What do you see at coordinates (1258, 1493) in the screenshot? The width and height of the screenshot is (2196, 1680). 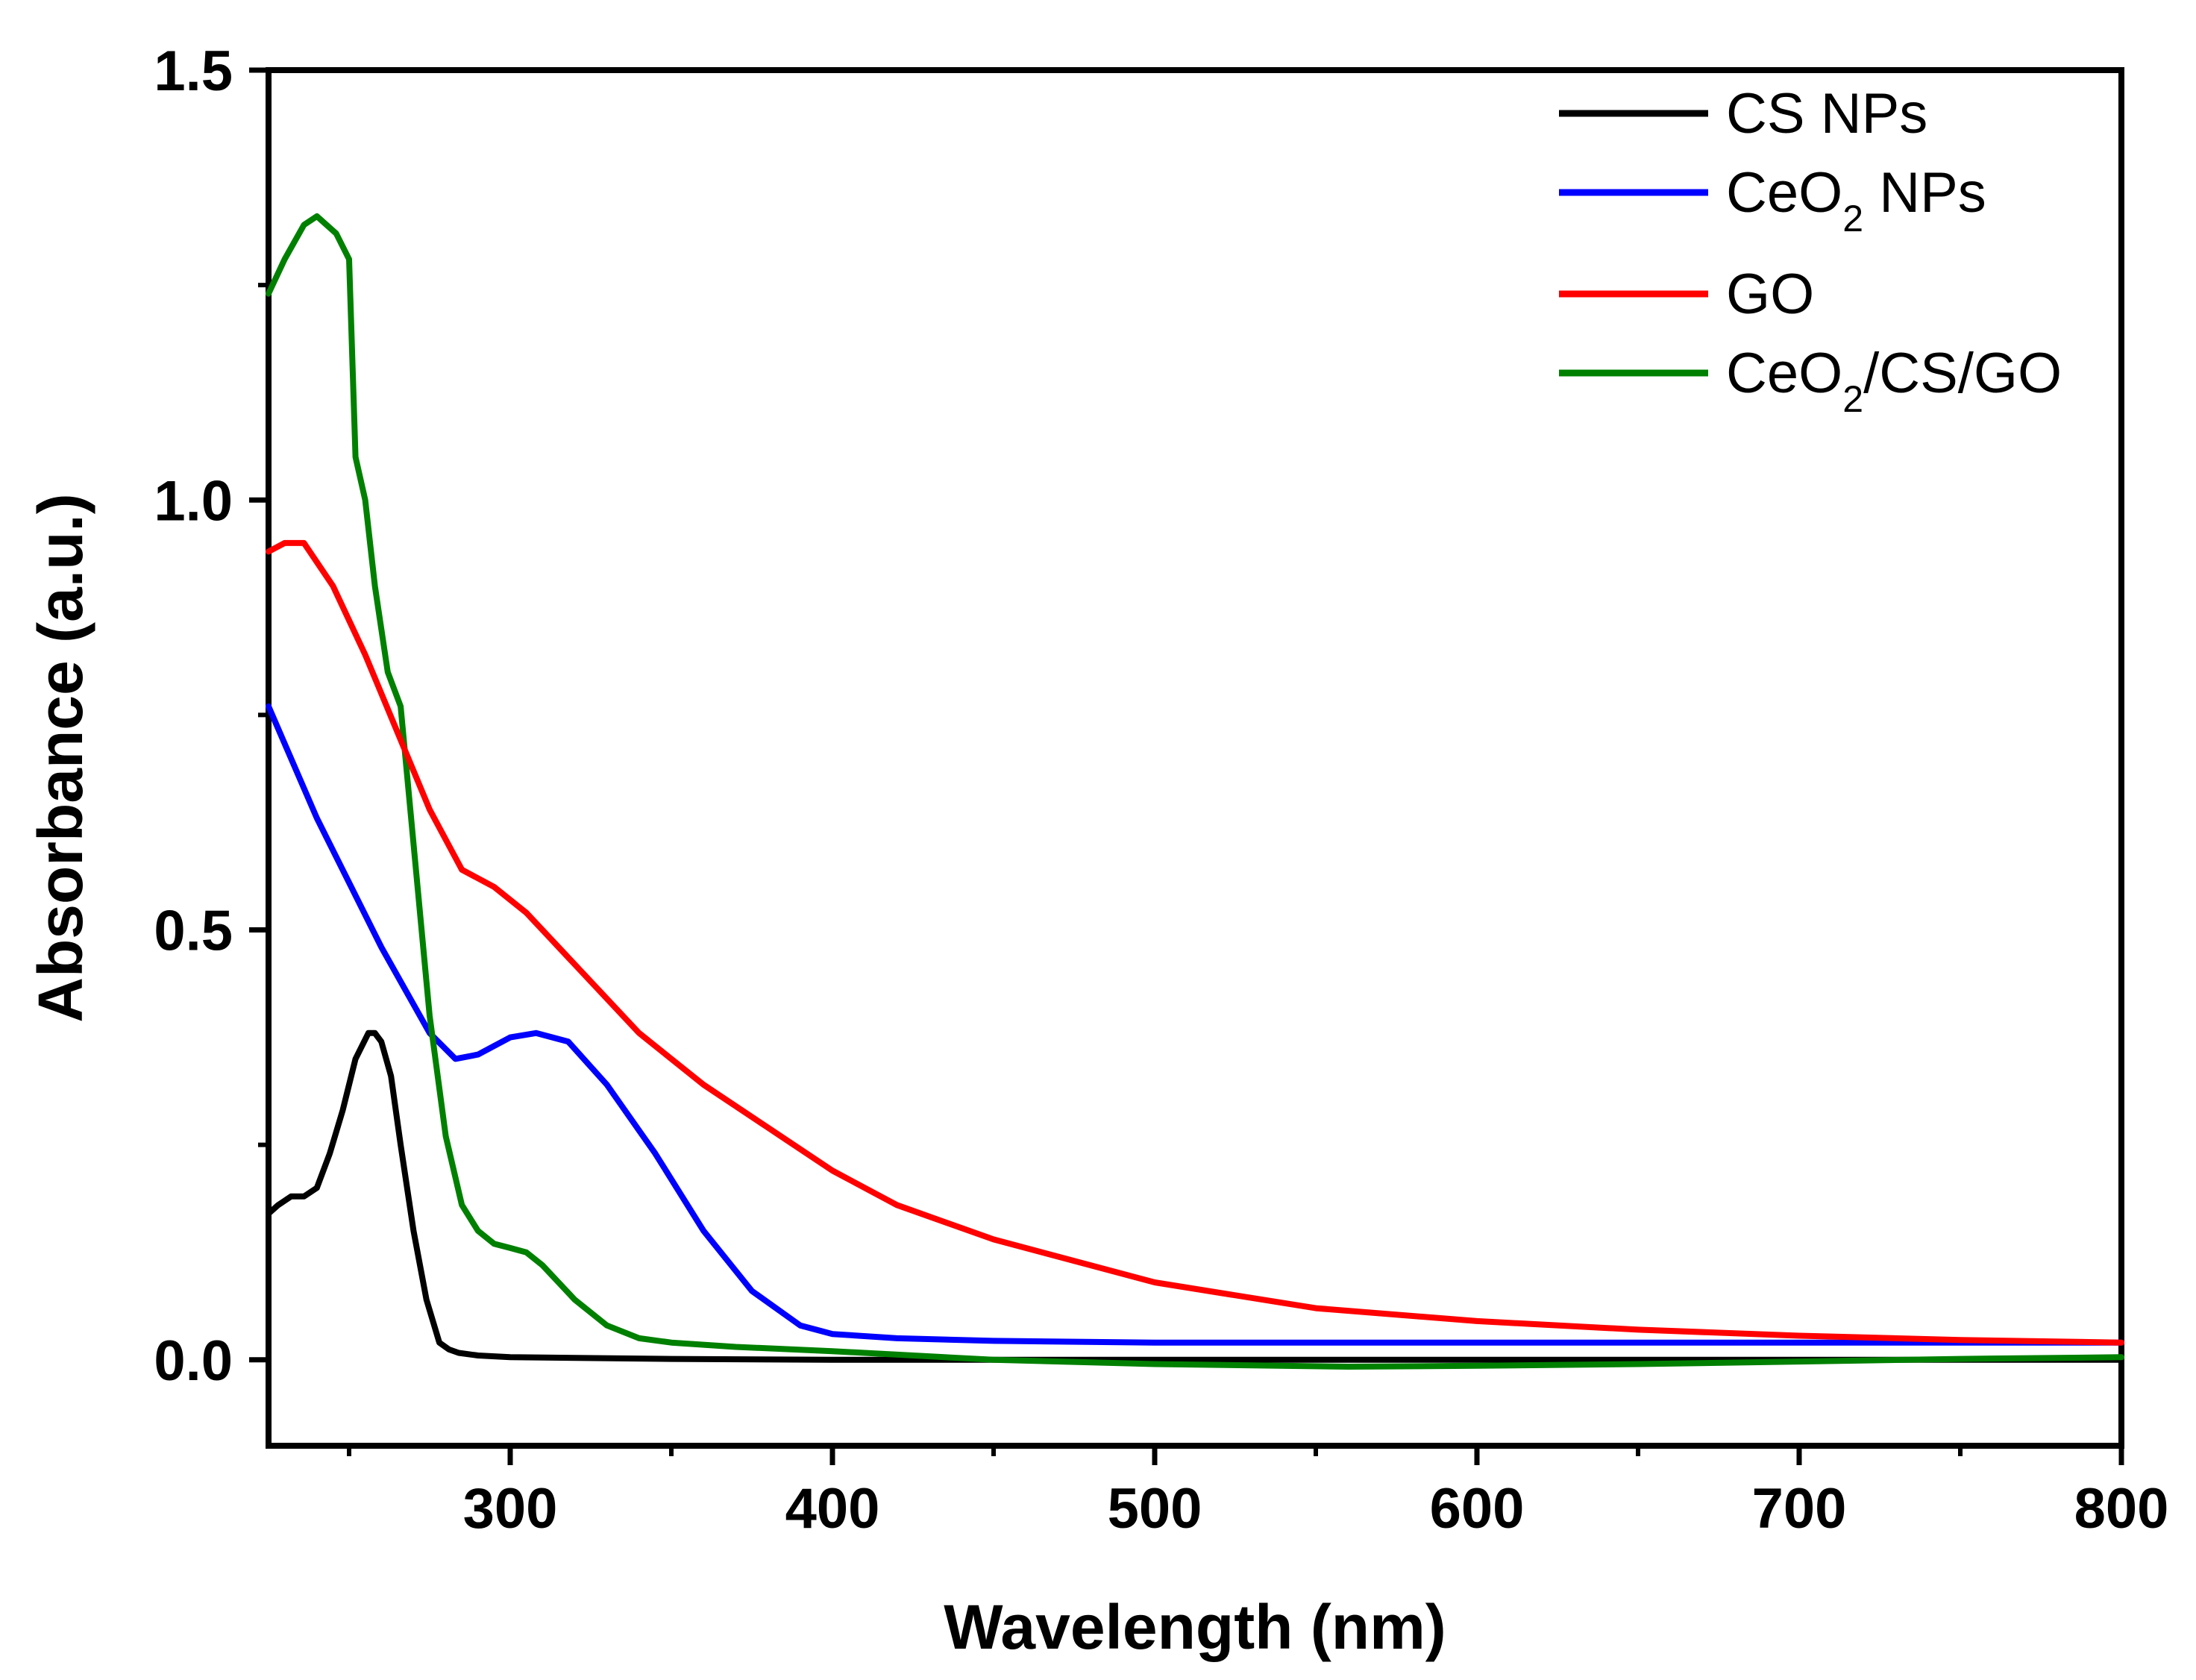 I see `x-axis-ticks: 300 400 500 600 700 800` at bounding box center [1258, 1493].